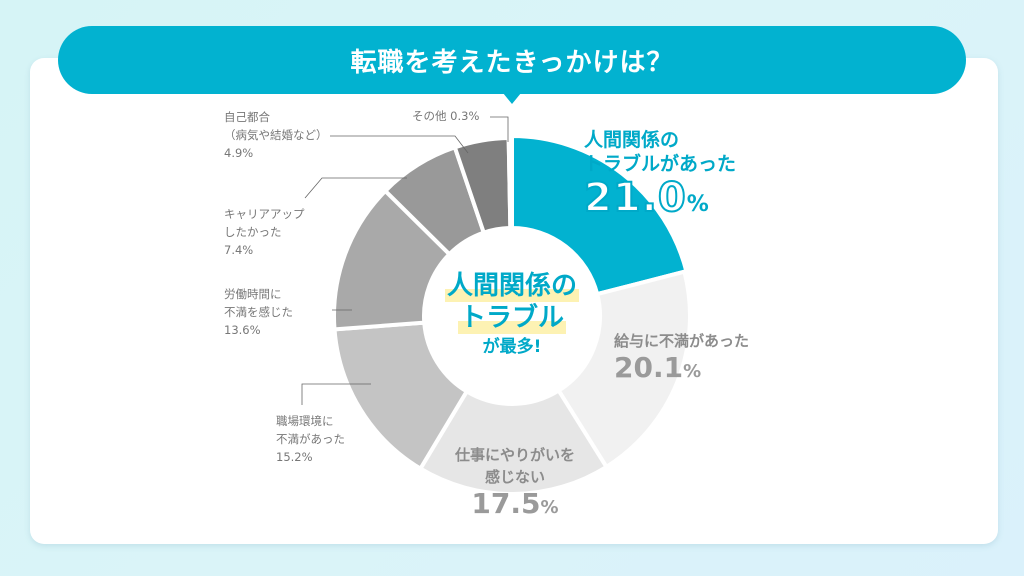 The width and height of the screenshot is (1024, 576). What do you see at coordinates (649, 367) in the screenshot?
I see `label-salary-value: 20.1` at bounding box center [649, 367].